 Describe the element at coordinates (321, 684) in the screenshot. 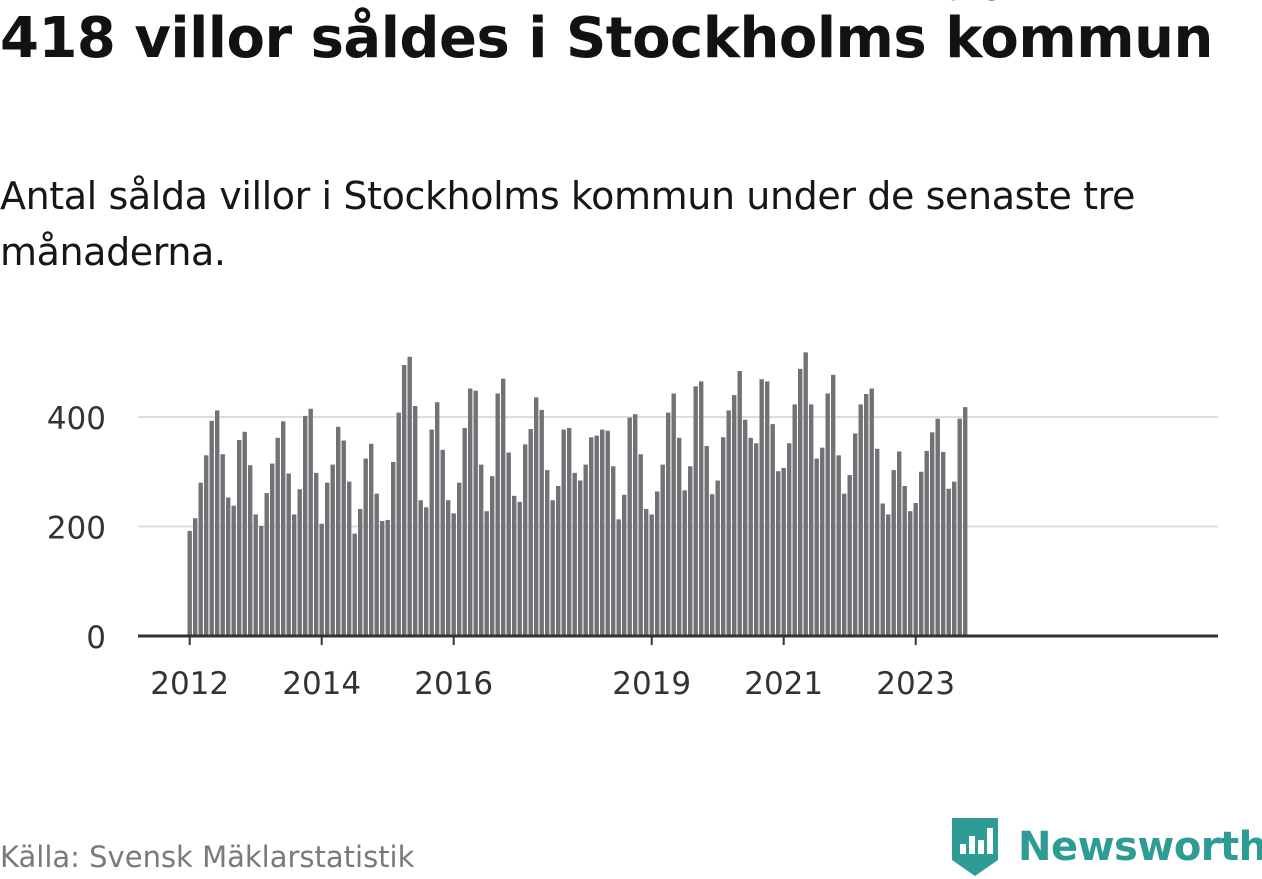

I see `x-tick-label: 2014` at that location.